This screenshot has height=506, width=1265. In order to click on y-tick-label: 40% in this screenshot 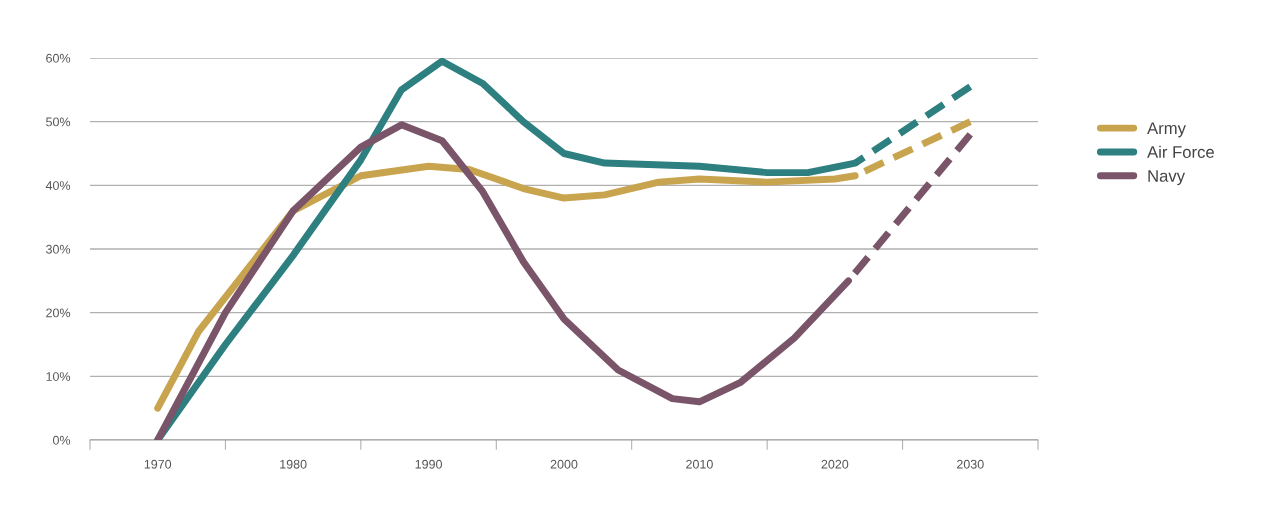, I will do `click(58, 185)`.